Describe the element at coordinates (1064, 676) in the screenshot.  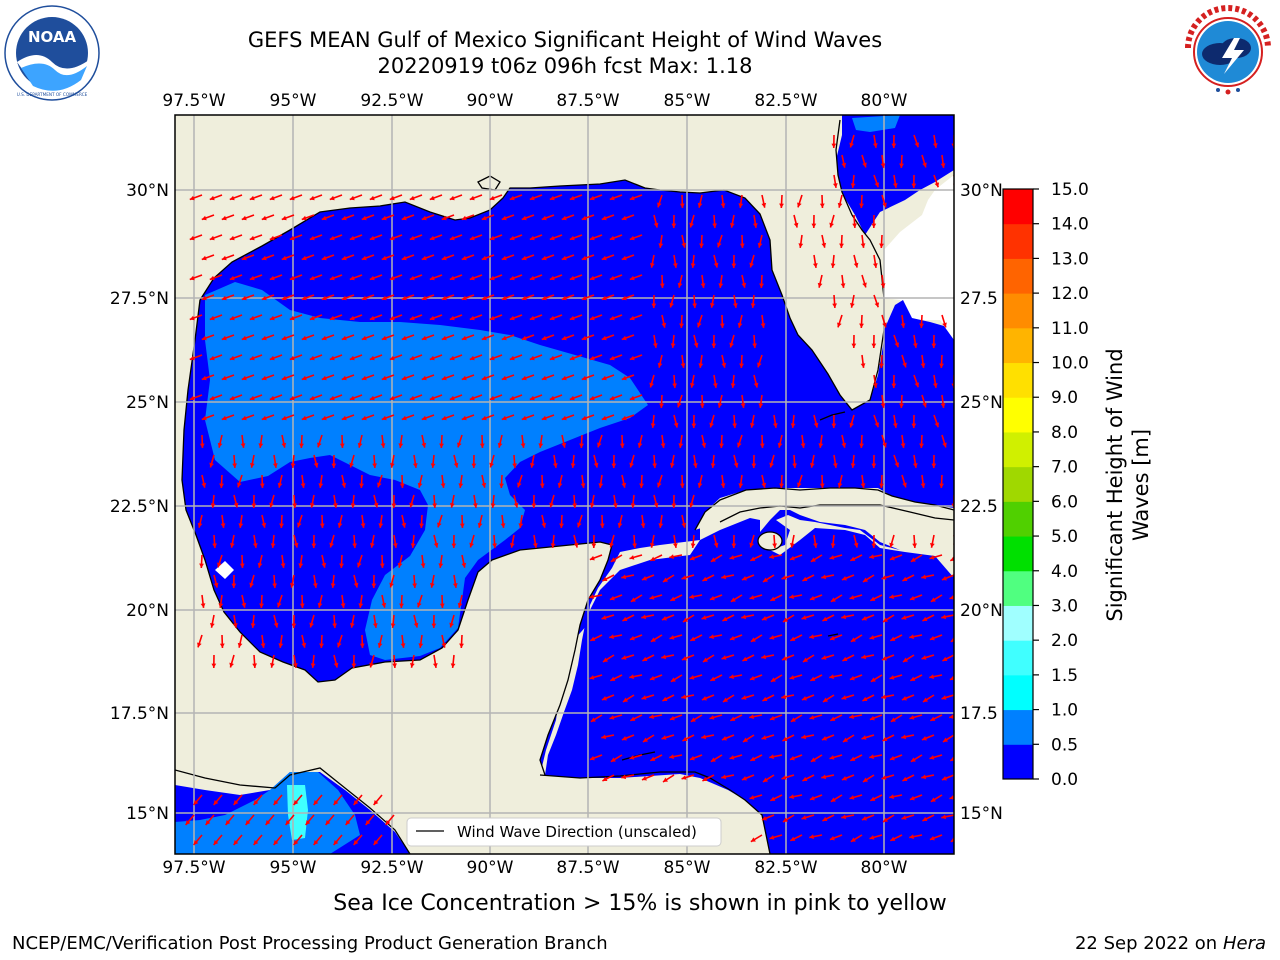
I see `colorbar-tick-label: 1.5` at that location.